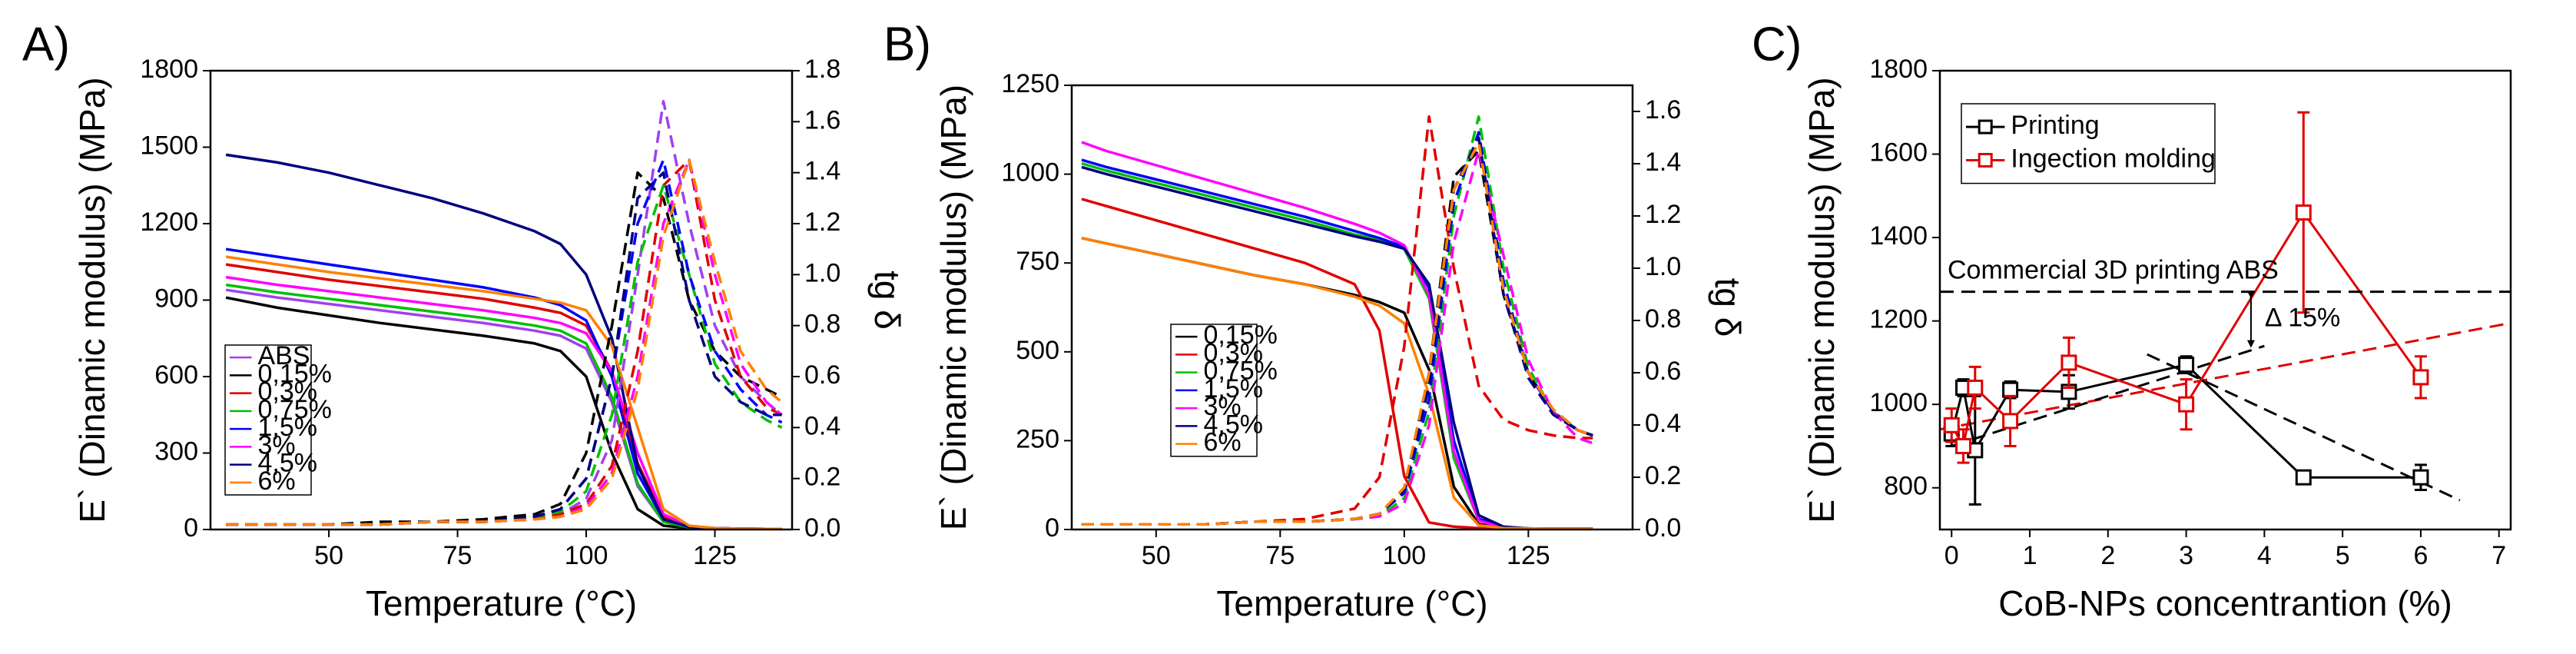 This screenshot has height=654, width=2576. Describe the element at coordinates (2113, 158) in the screenshot. I see `legend-label: Ingection molding` at that location.